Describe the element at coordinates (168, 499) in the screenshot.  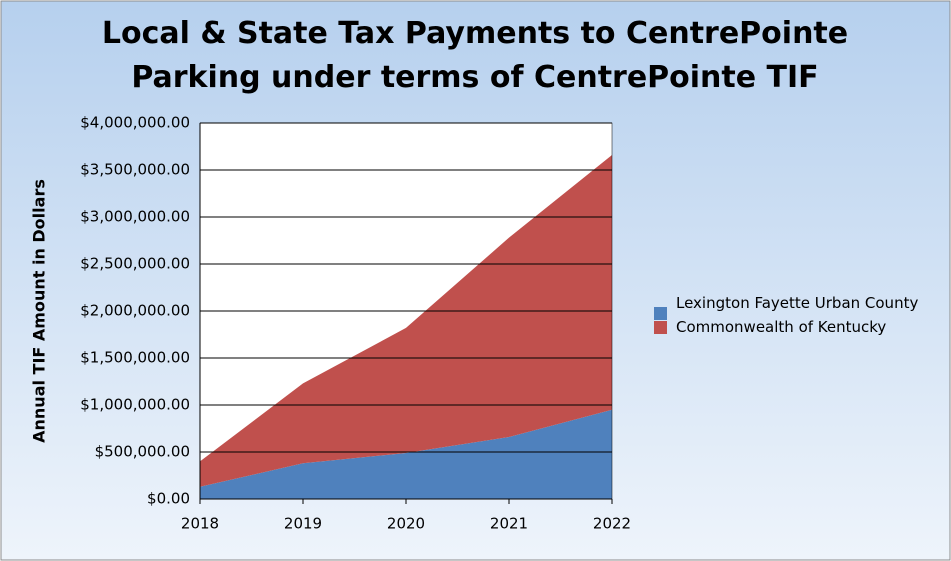
I see `y-tick-label: $0.00` at that location.